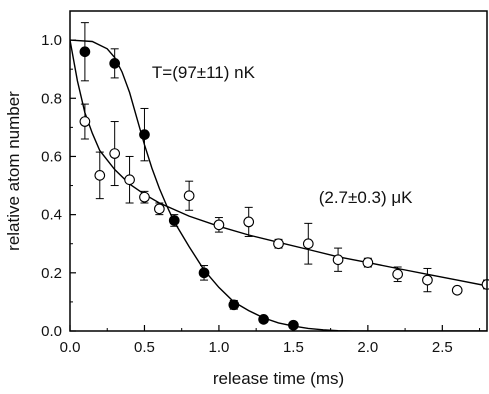  Describe the element at coordinates (51, 40) in the screenshot. I see `y-tick-label: 1.0` at that location.